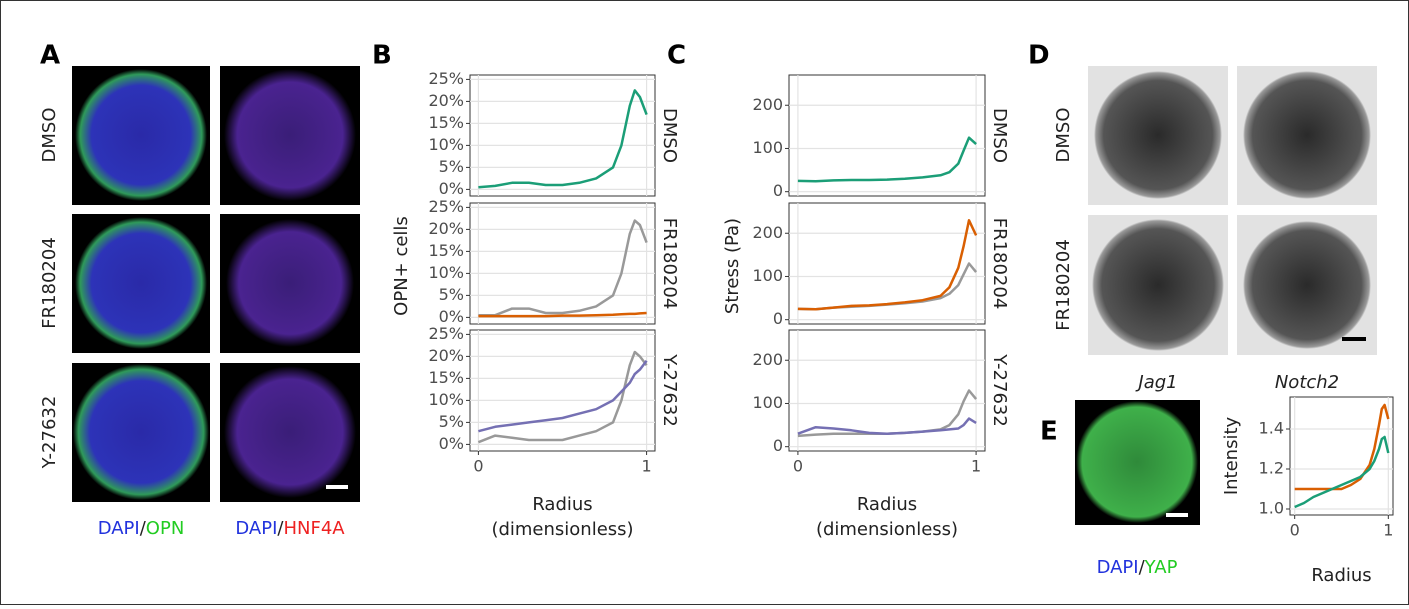  What do you see at coordinates (382, 56) in the screenshot?
I see `panel-label: B` at bounding box center [382, 56].